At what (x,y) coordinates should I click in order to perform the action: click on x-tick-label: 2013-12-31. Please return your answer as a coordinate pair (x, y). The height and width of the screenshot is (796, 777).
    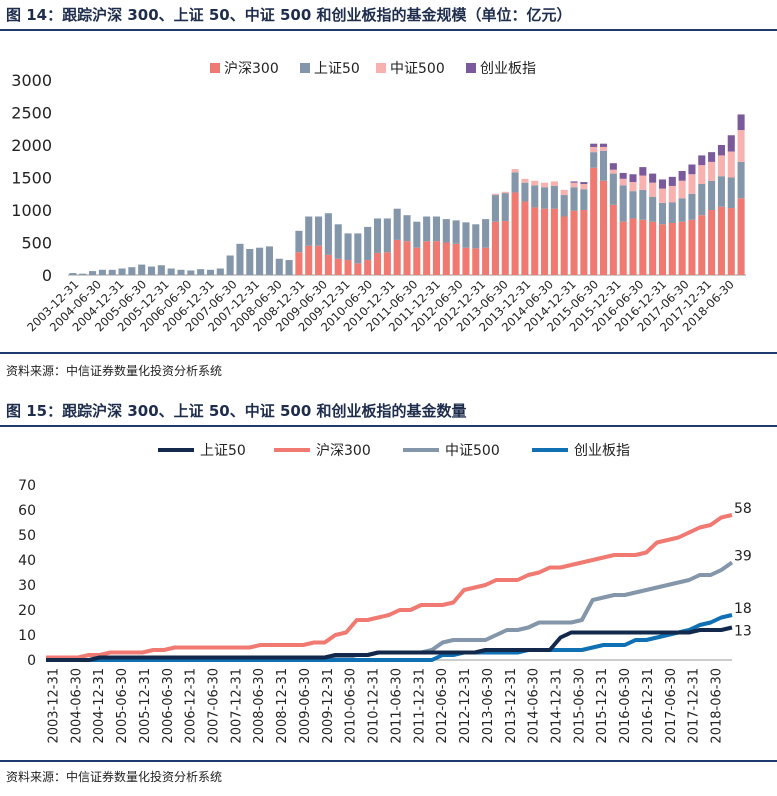
    Looking at the image, I should click on (511, 706).